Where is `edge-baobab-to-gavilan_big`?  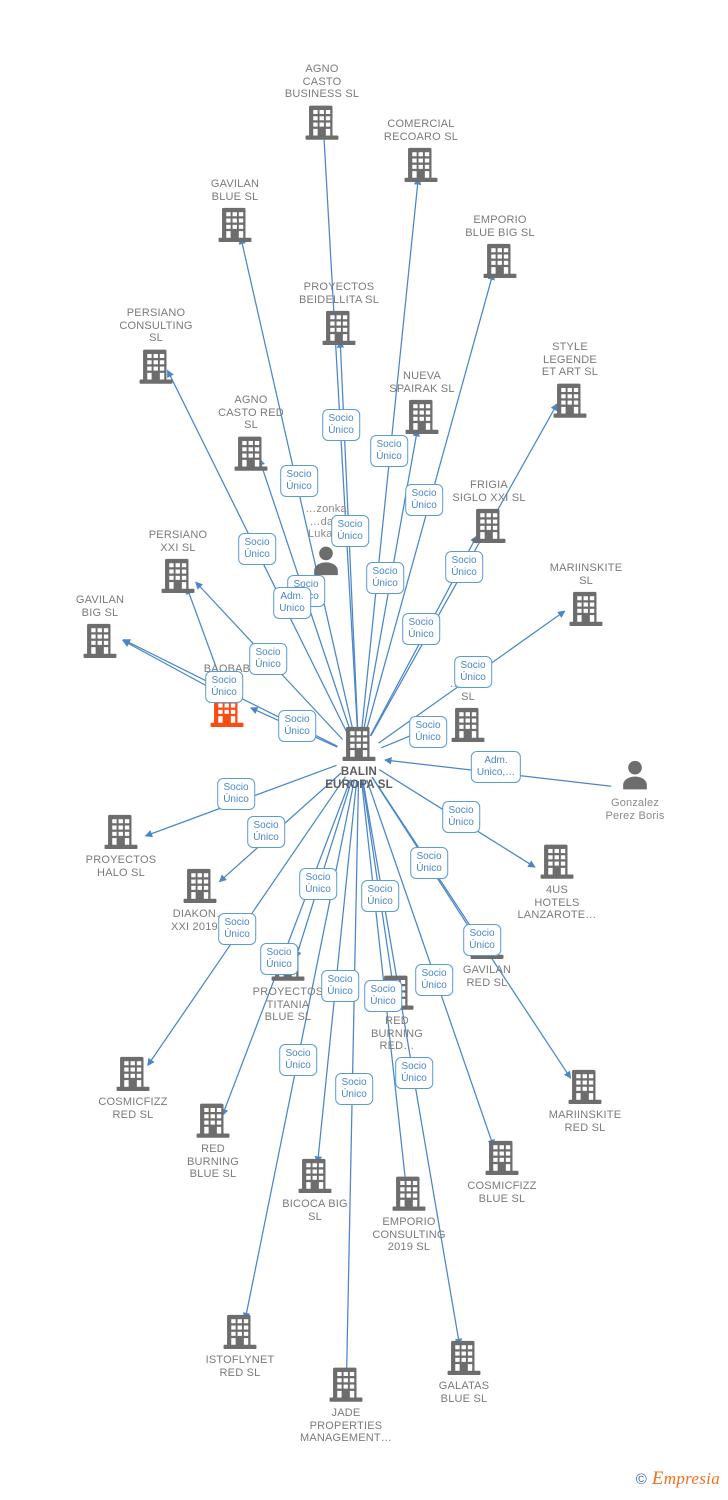 edge-baobab-to-gavilan_big is located at coordinates (164, 663).